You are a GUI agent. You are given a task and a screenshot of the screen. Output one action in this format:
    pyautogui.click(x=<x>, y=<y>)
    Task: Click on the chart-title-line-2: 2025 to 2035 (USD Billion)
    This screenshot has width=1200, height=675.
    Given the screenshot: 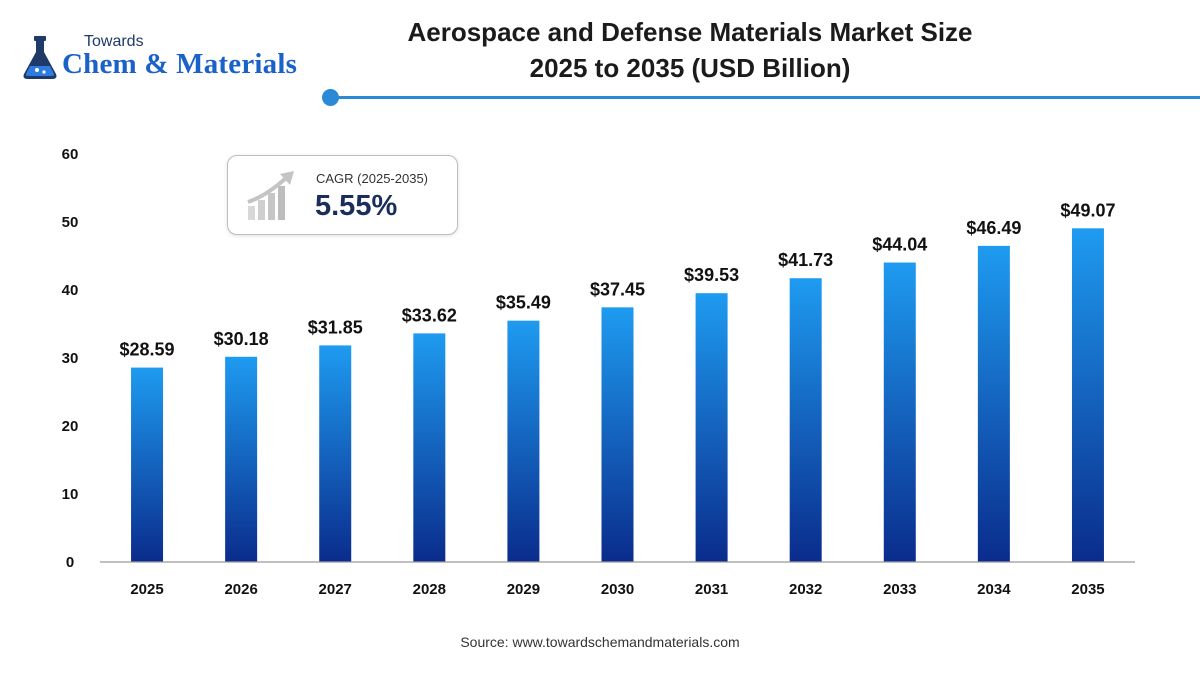 What is the action you would take?
    pyautogui.click(x=690, y=68)
    